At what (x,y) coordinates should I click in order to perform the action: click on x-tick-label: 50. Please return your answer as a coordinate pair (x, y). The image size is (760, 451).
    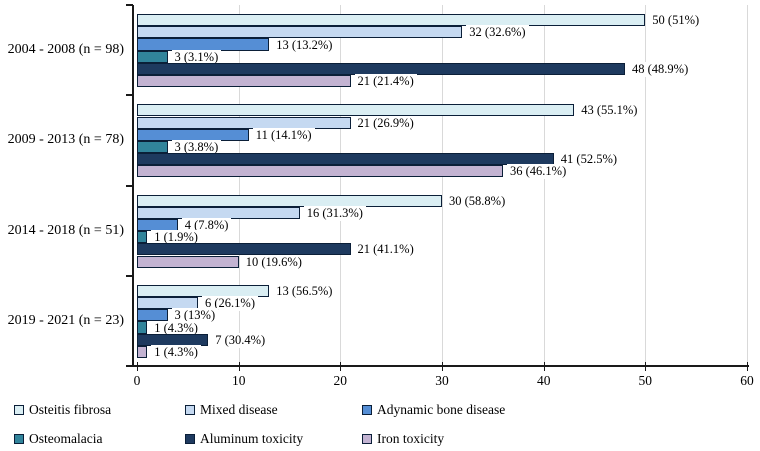
    Looking at the image, I should click on (645, 380).